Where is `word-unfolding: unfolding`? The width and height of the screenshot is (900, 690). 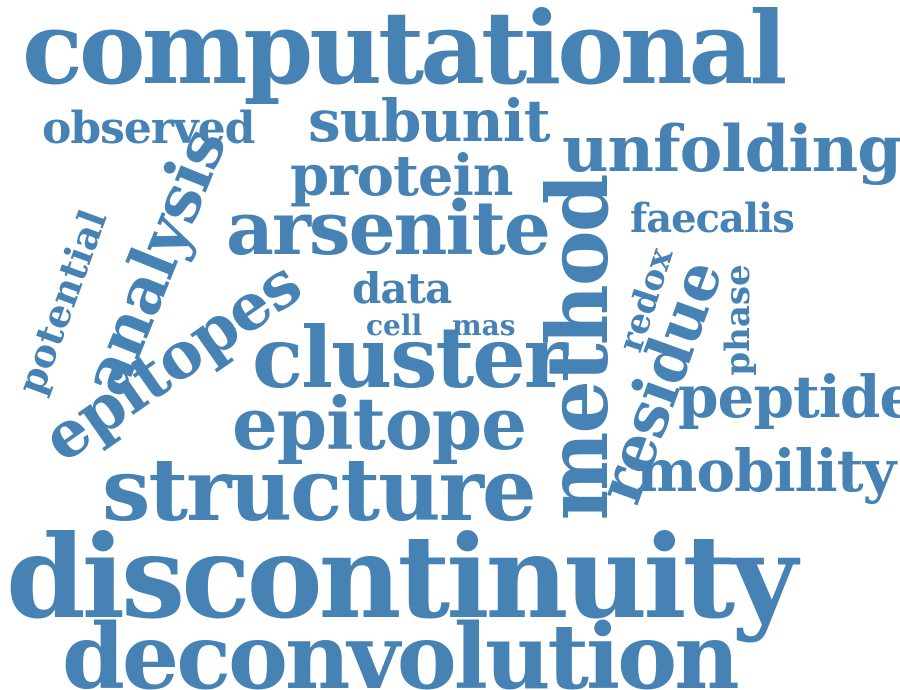 word-unfolding: unfolding is located at coordinates (731, 149).